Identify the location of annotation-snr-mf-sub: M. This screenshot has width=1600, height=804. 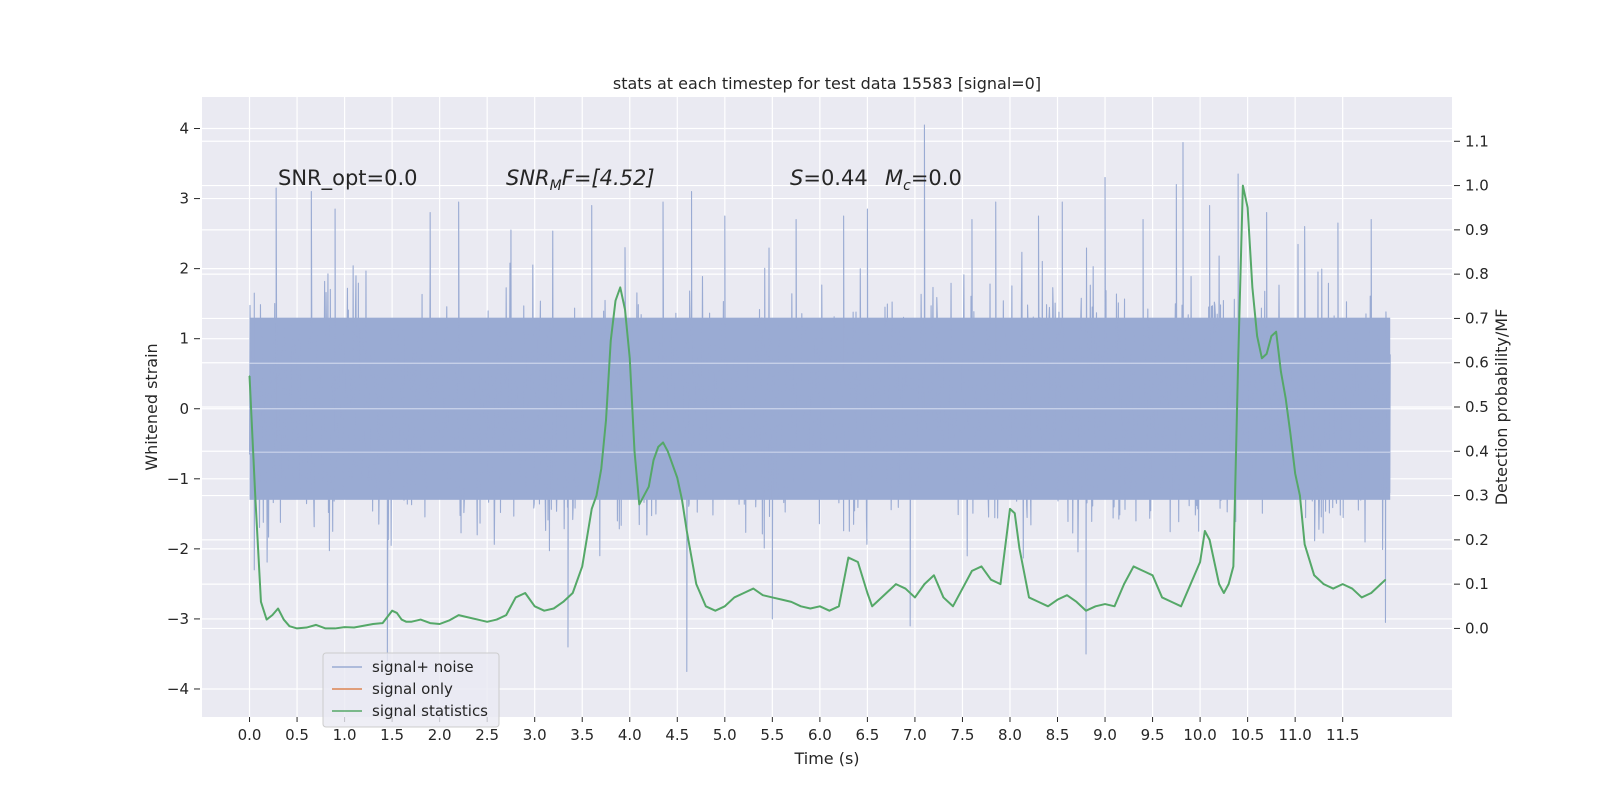
(556, 186).